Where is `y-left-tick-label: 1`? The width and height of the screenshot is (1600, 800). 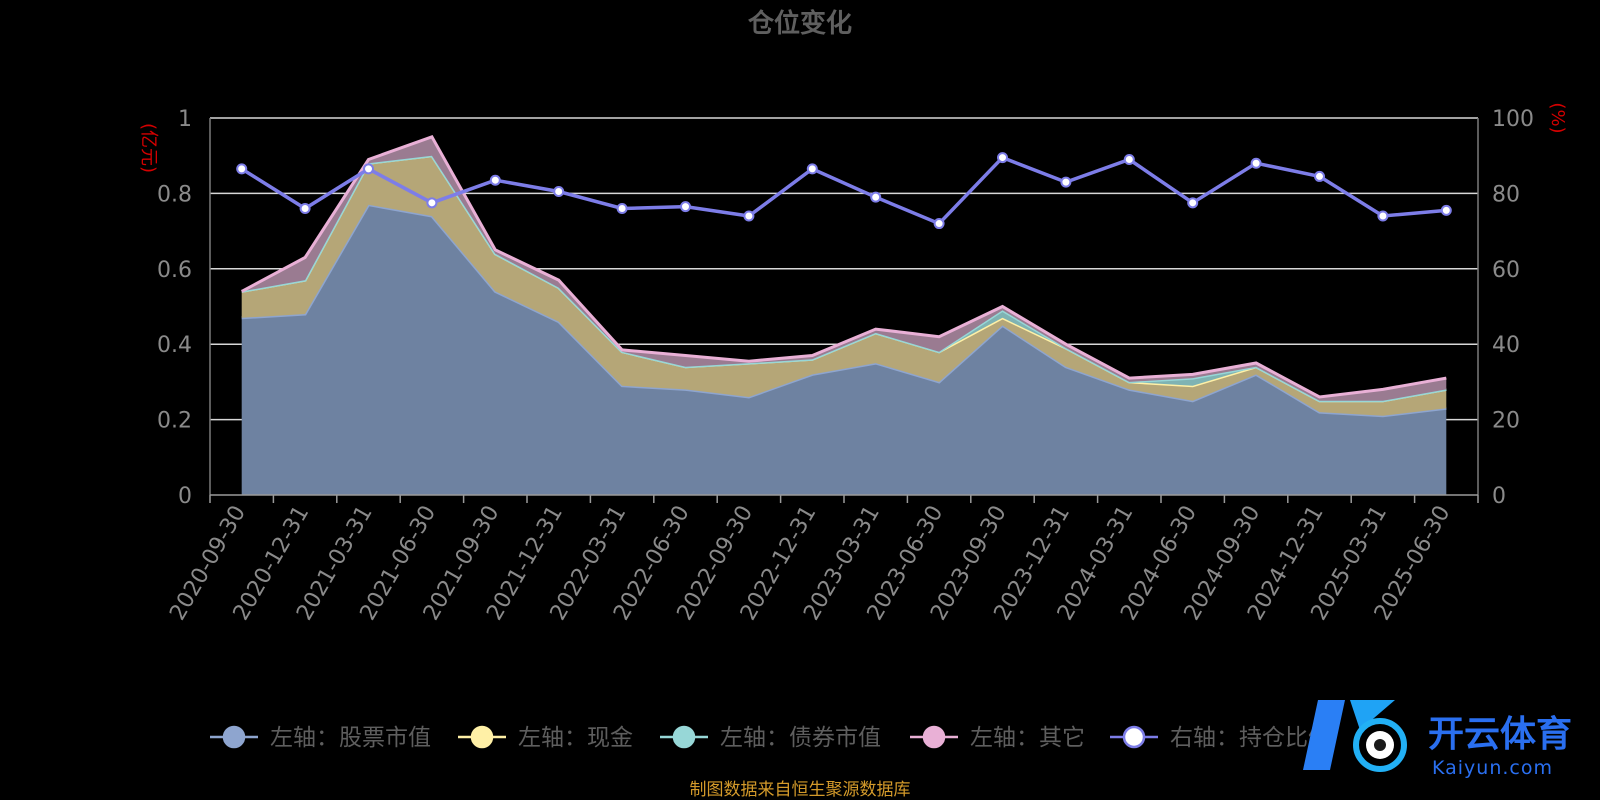
y-left-tick-label: 1 is located at coordinates (185, 119).